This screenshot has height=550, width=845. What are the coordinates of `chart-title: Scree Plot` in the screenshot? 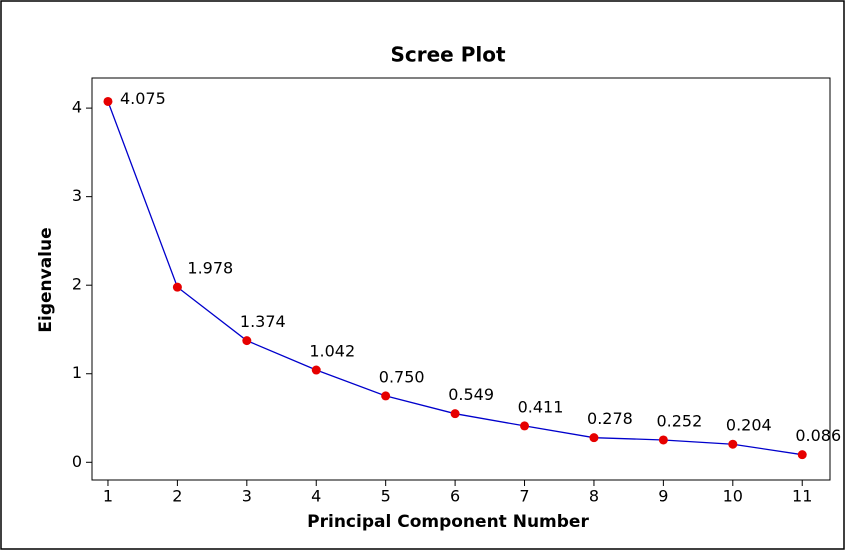 It's located at (447, 55).